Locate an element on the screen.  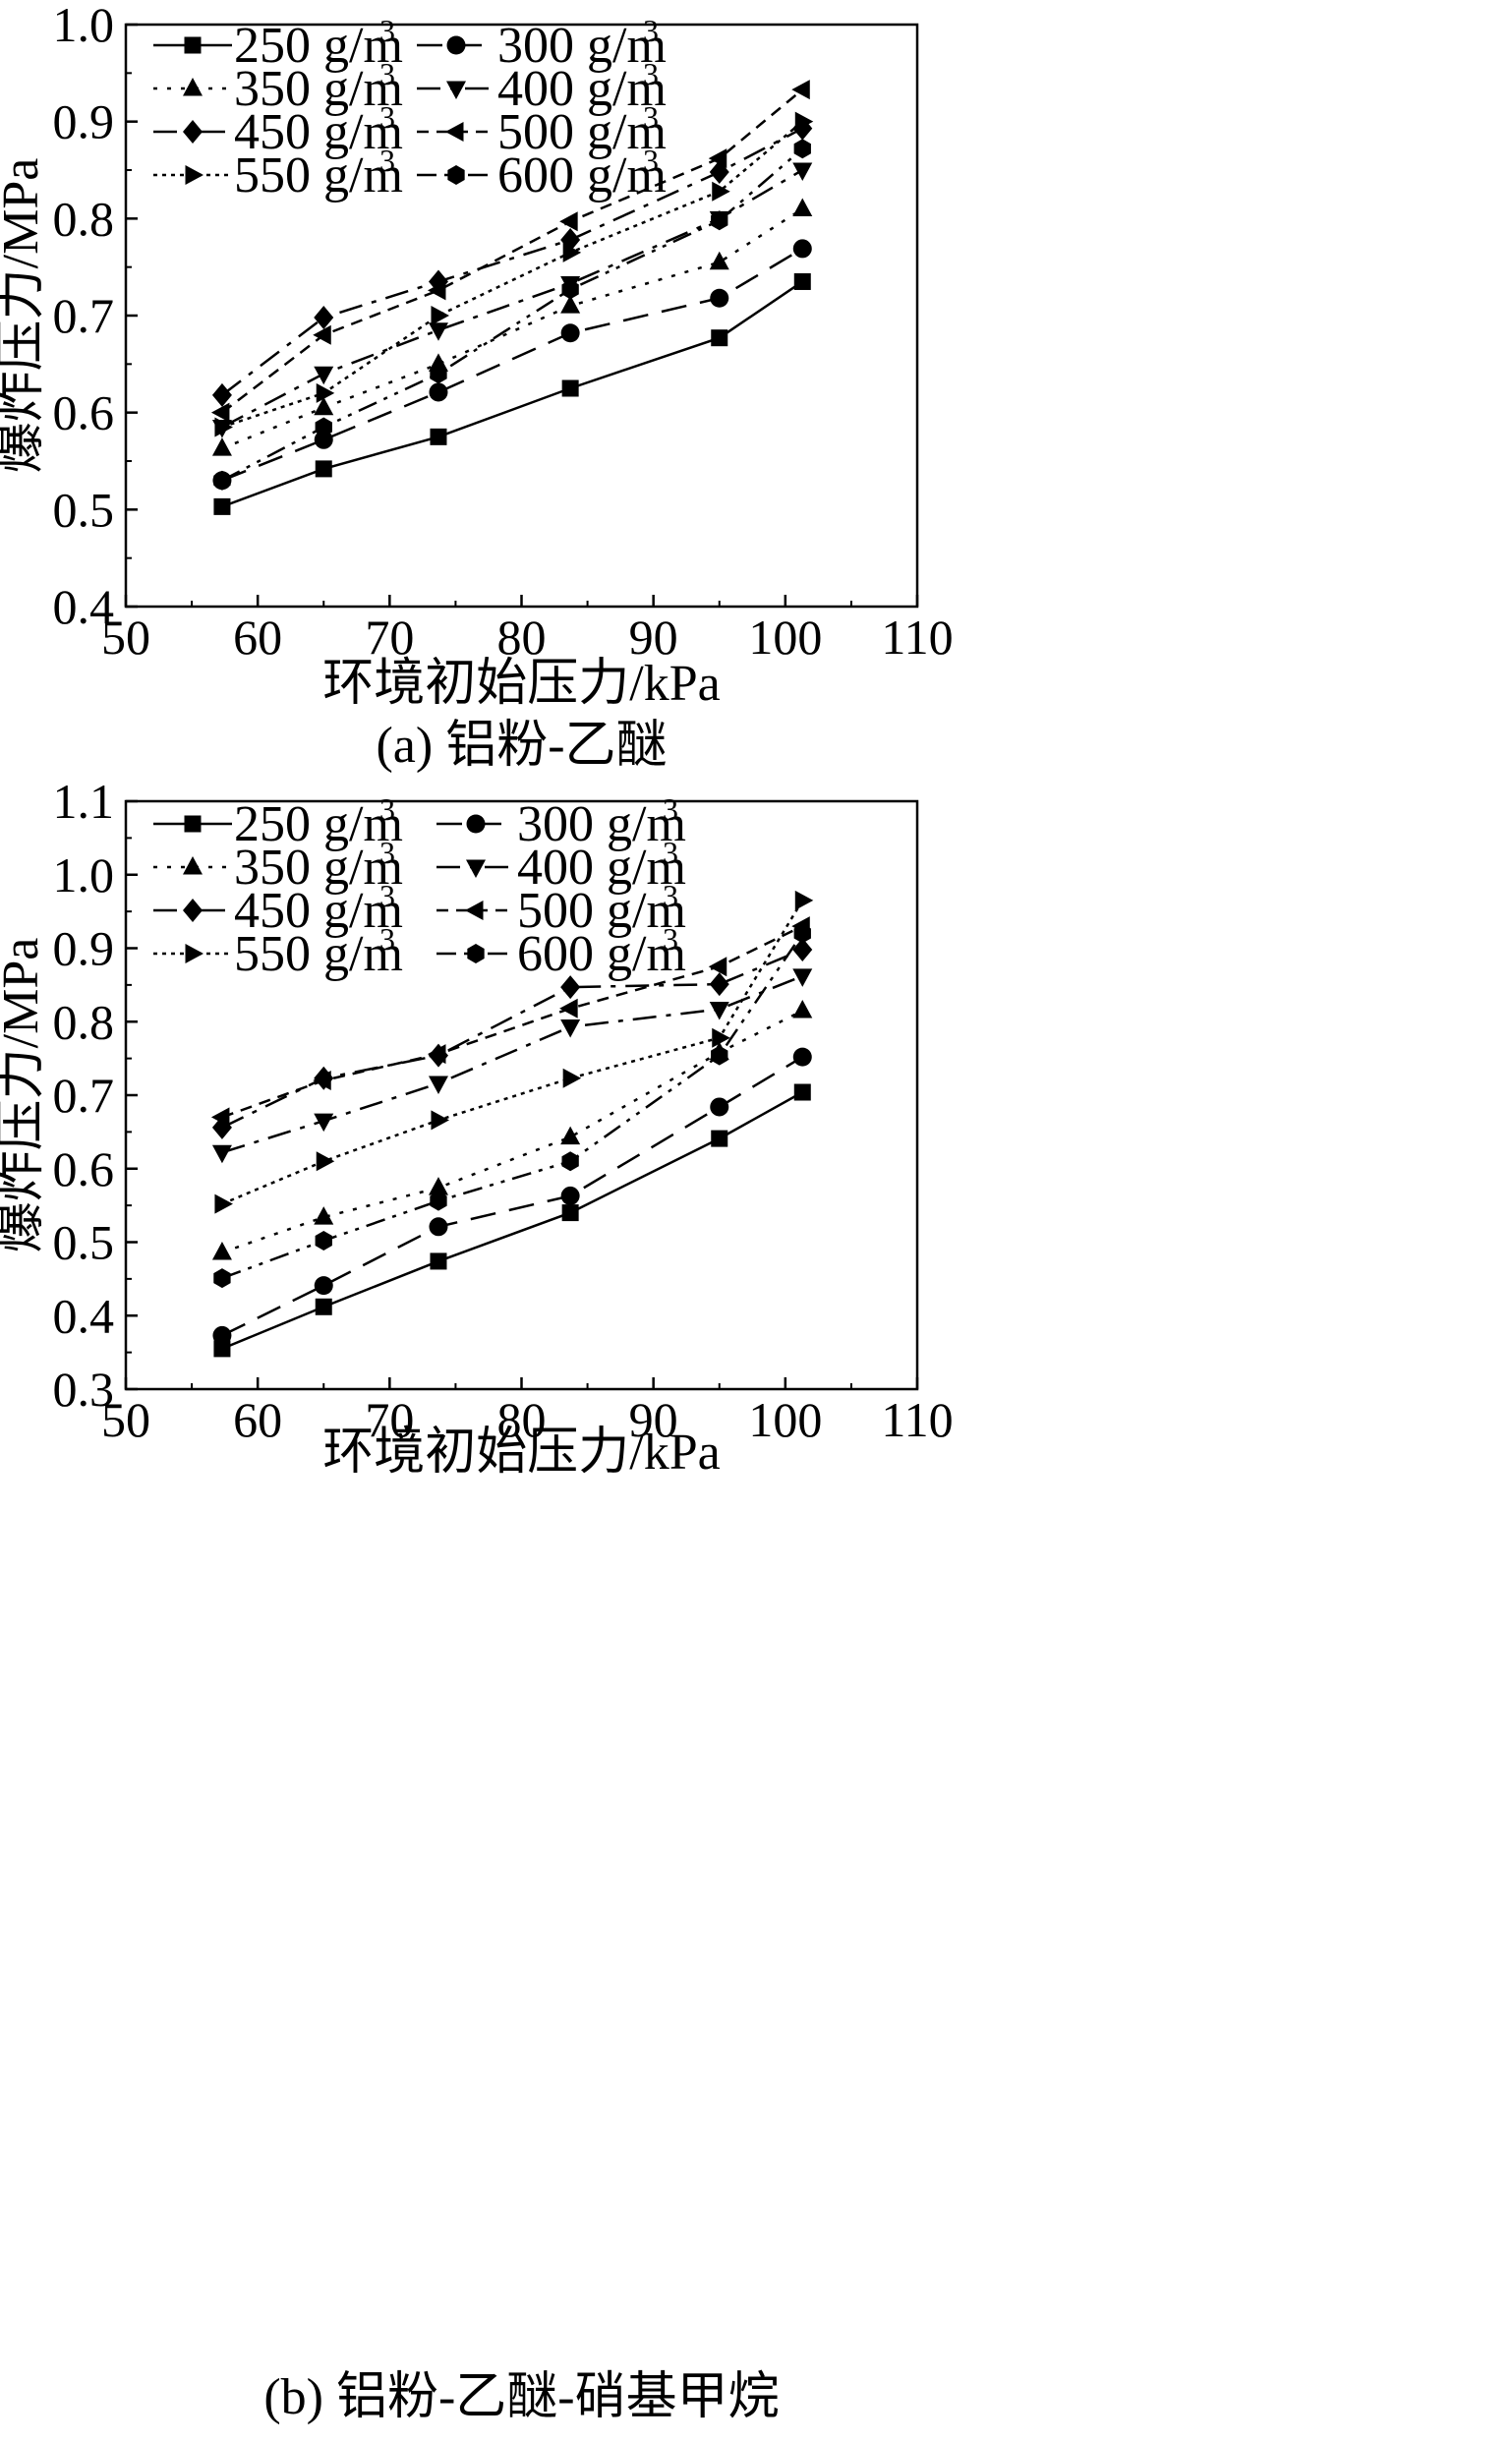
y-tick-label: 0.6 is located at coordinates (84, 412).